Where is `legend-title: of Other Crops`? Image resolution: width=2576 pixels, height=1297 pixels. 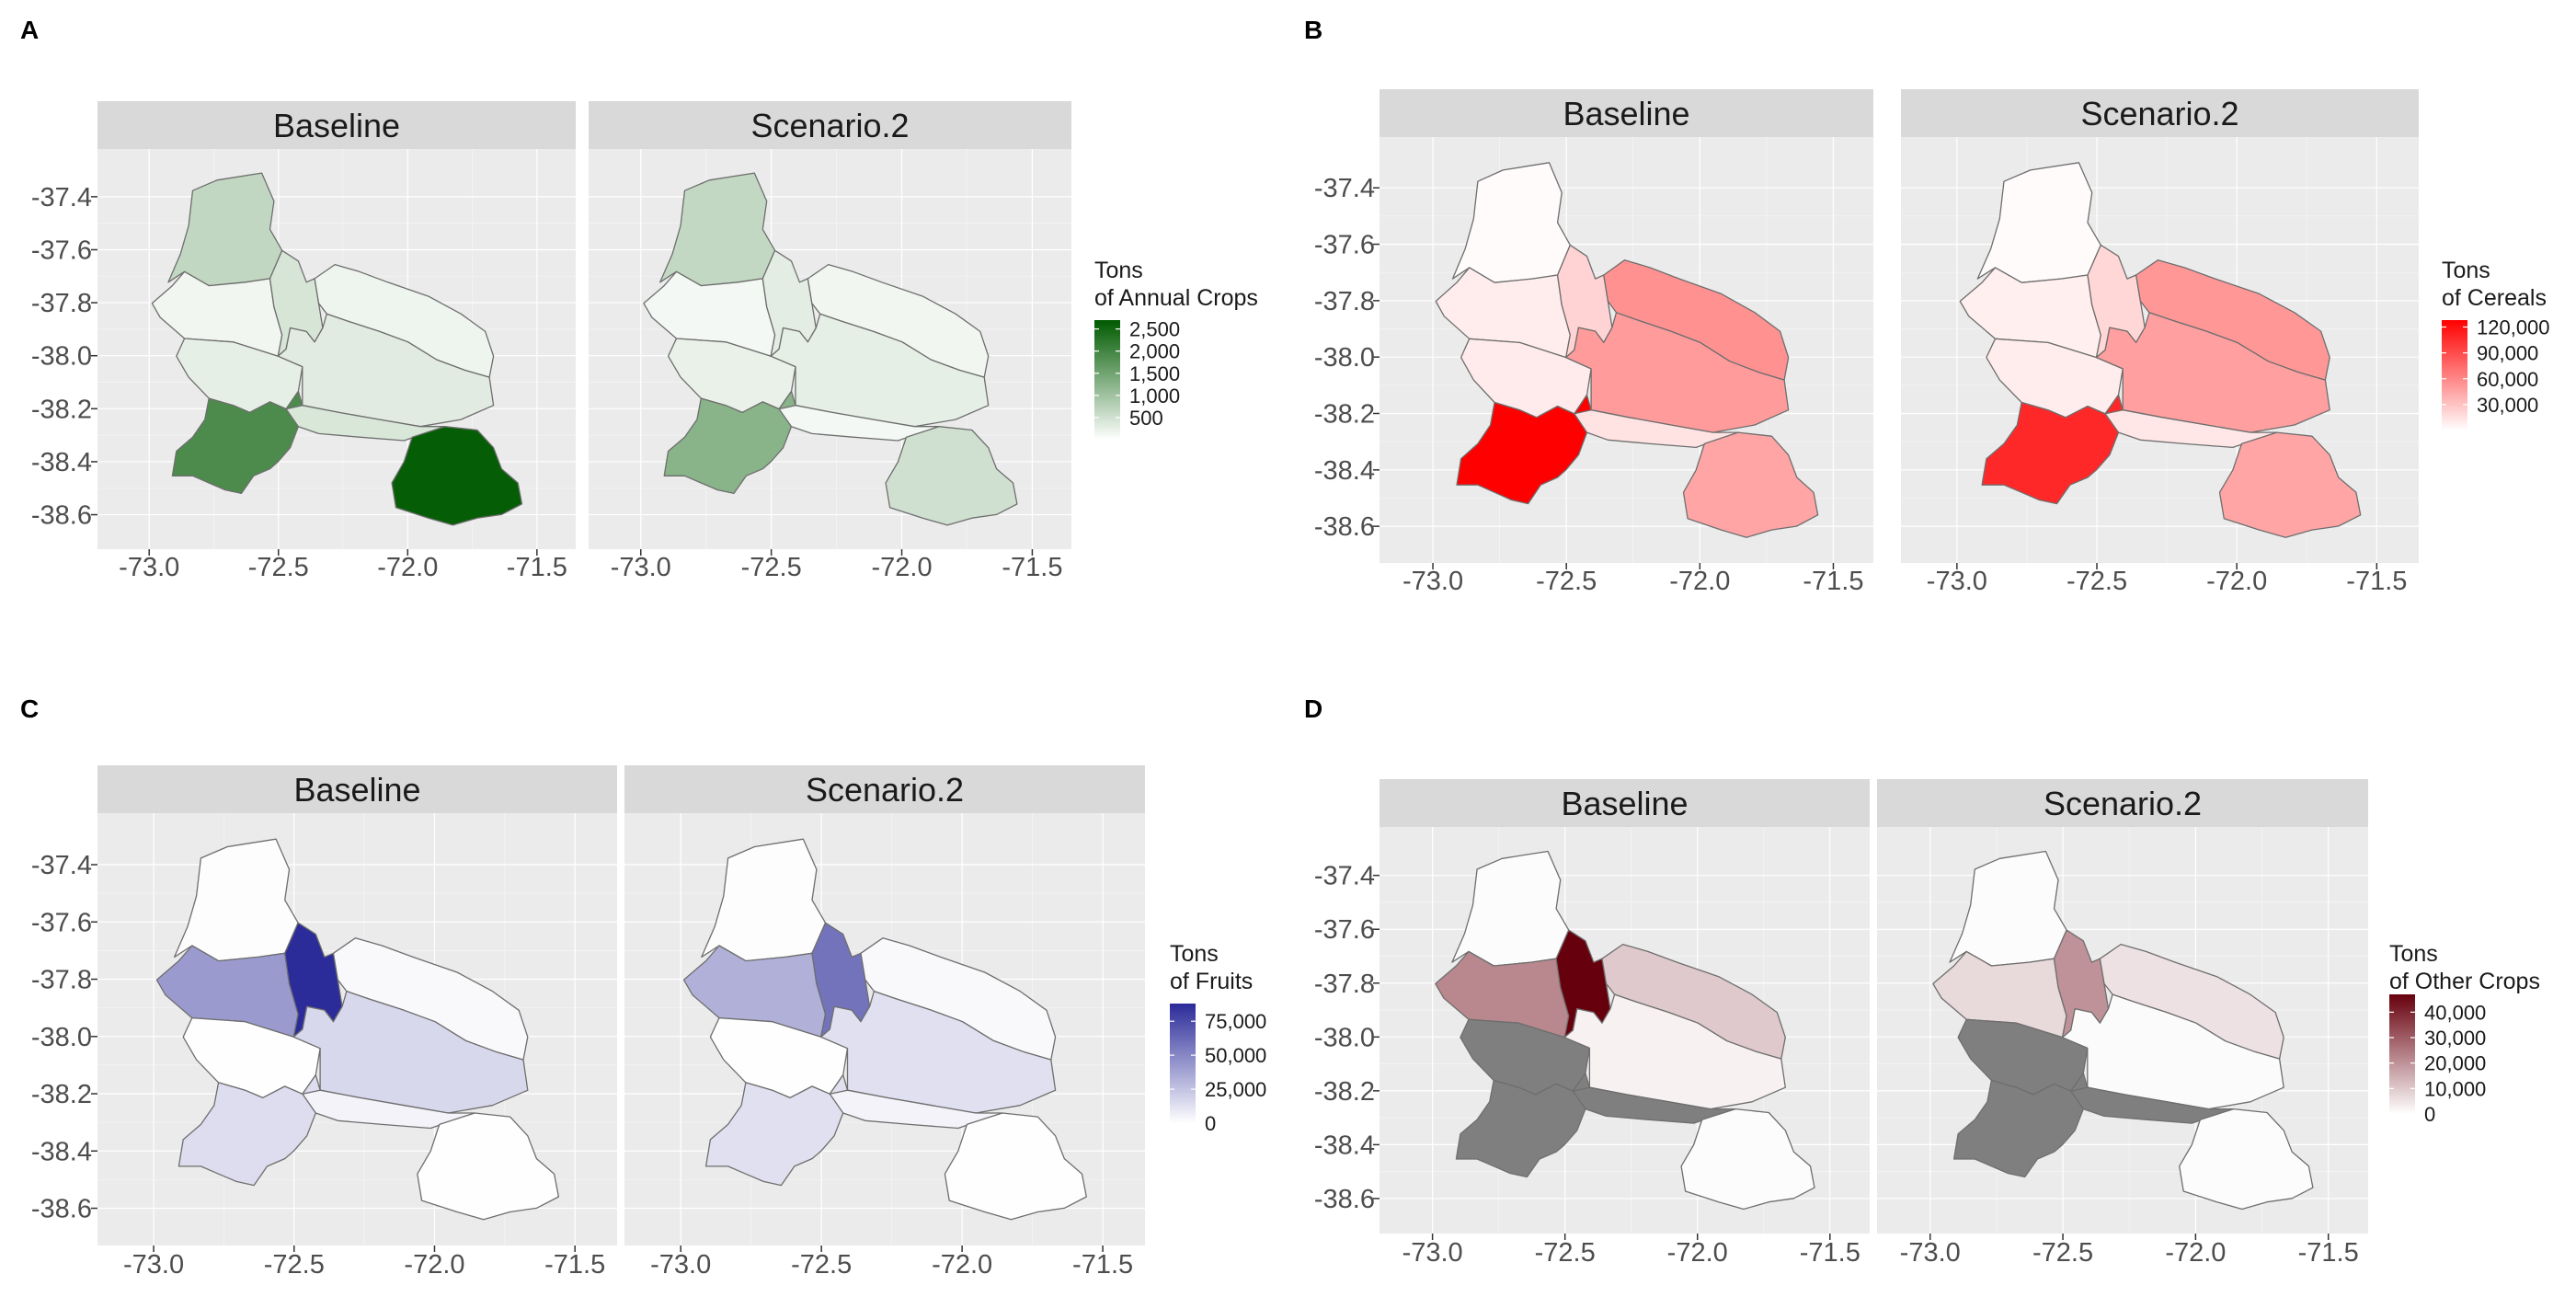 legend-title: of Other Crops is located at coordinates (2464, 981).